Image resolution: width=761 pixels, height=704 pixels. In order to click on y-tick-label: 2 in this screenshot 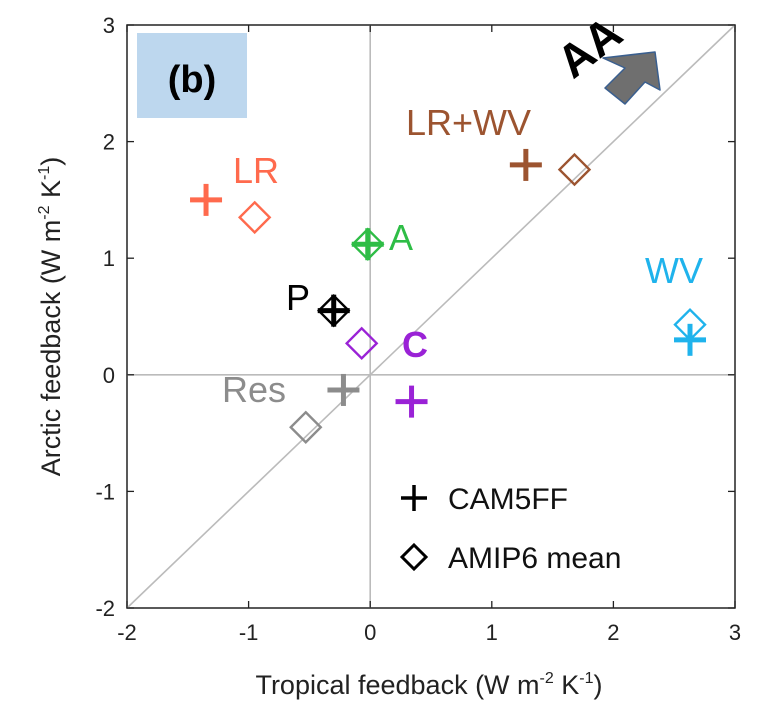, I will do `click(109, 142)`.